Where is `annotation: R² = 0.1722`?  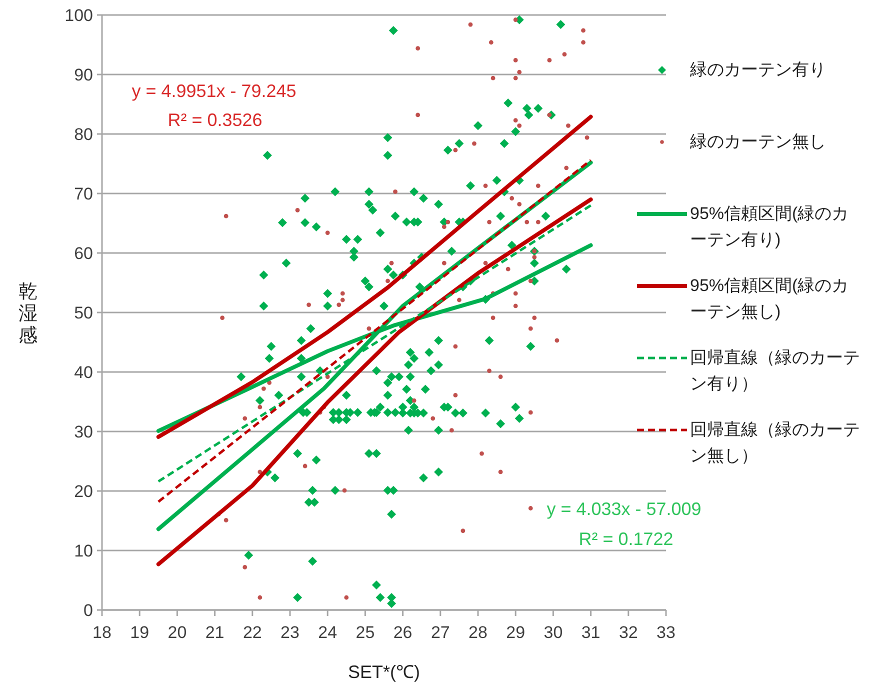 annotation: R² = 0.1722 is located at coordinates (626, 539).